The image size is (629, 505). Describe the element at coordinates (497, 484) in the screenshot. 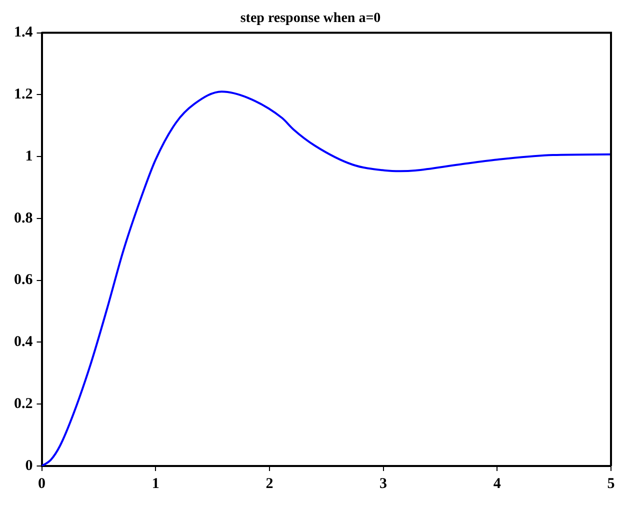

I see `x-tick-label: 4` at that location.